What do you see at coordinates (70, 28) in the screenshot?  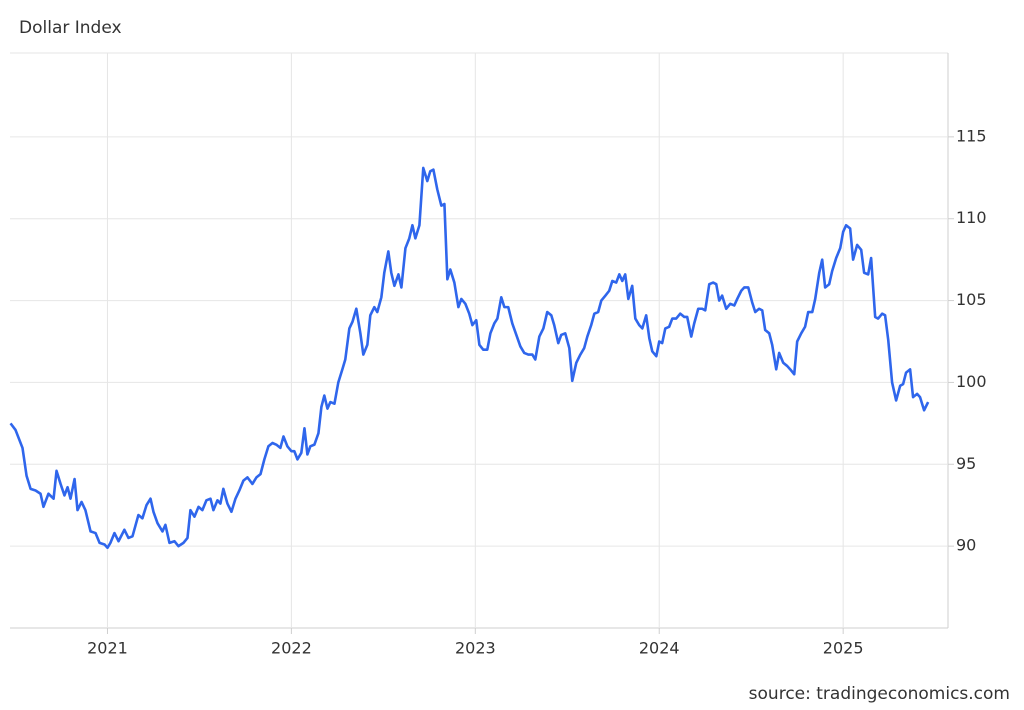 I see `chart-title: Dollar Index` at bounding box center [70, 28].